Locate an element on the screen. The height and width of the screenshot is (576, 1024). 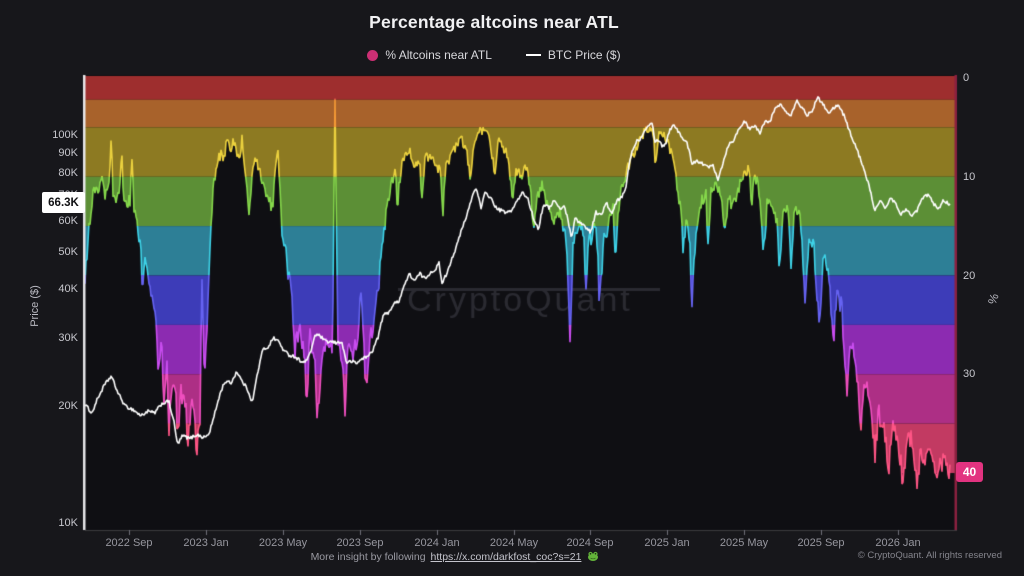
chart-title: Percentage altcoins near ATL is located at coordinates (494, 22).